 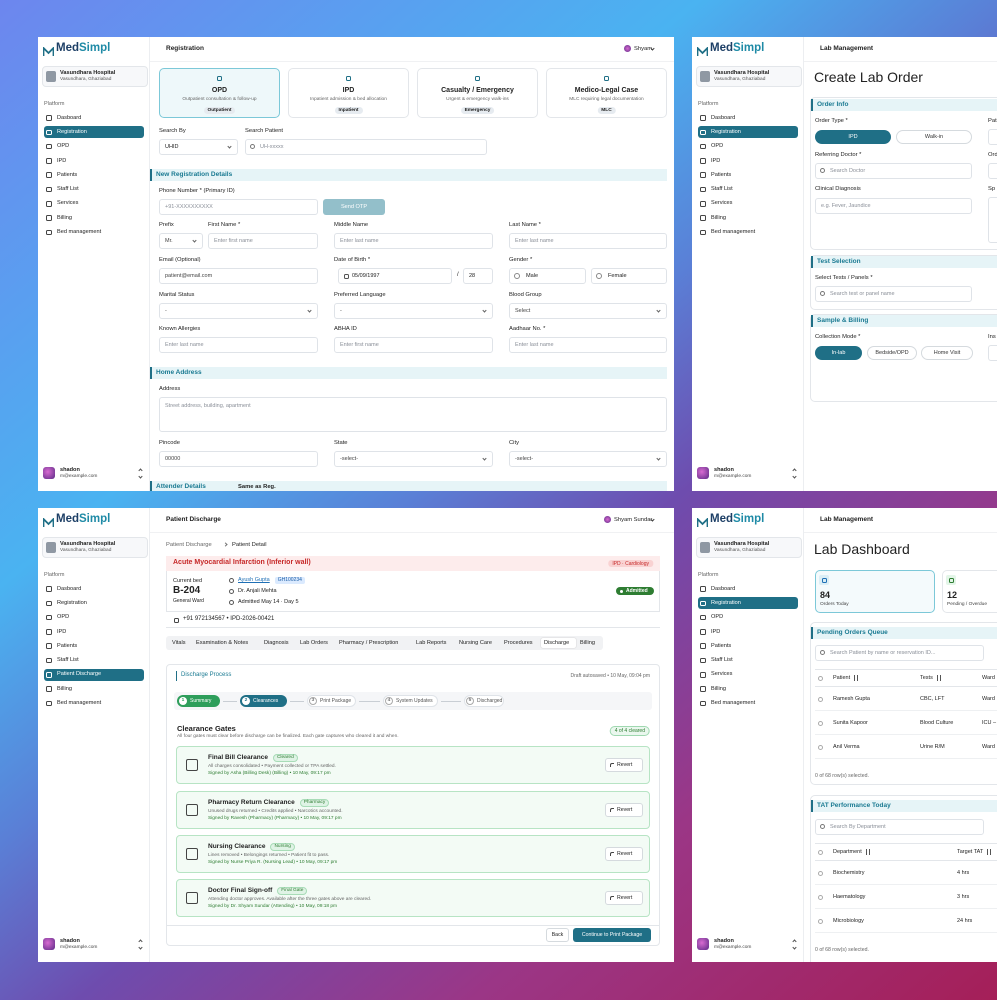 I want to click on column-header: Ward, so click(x=988, y=677).